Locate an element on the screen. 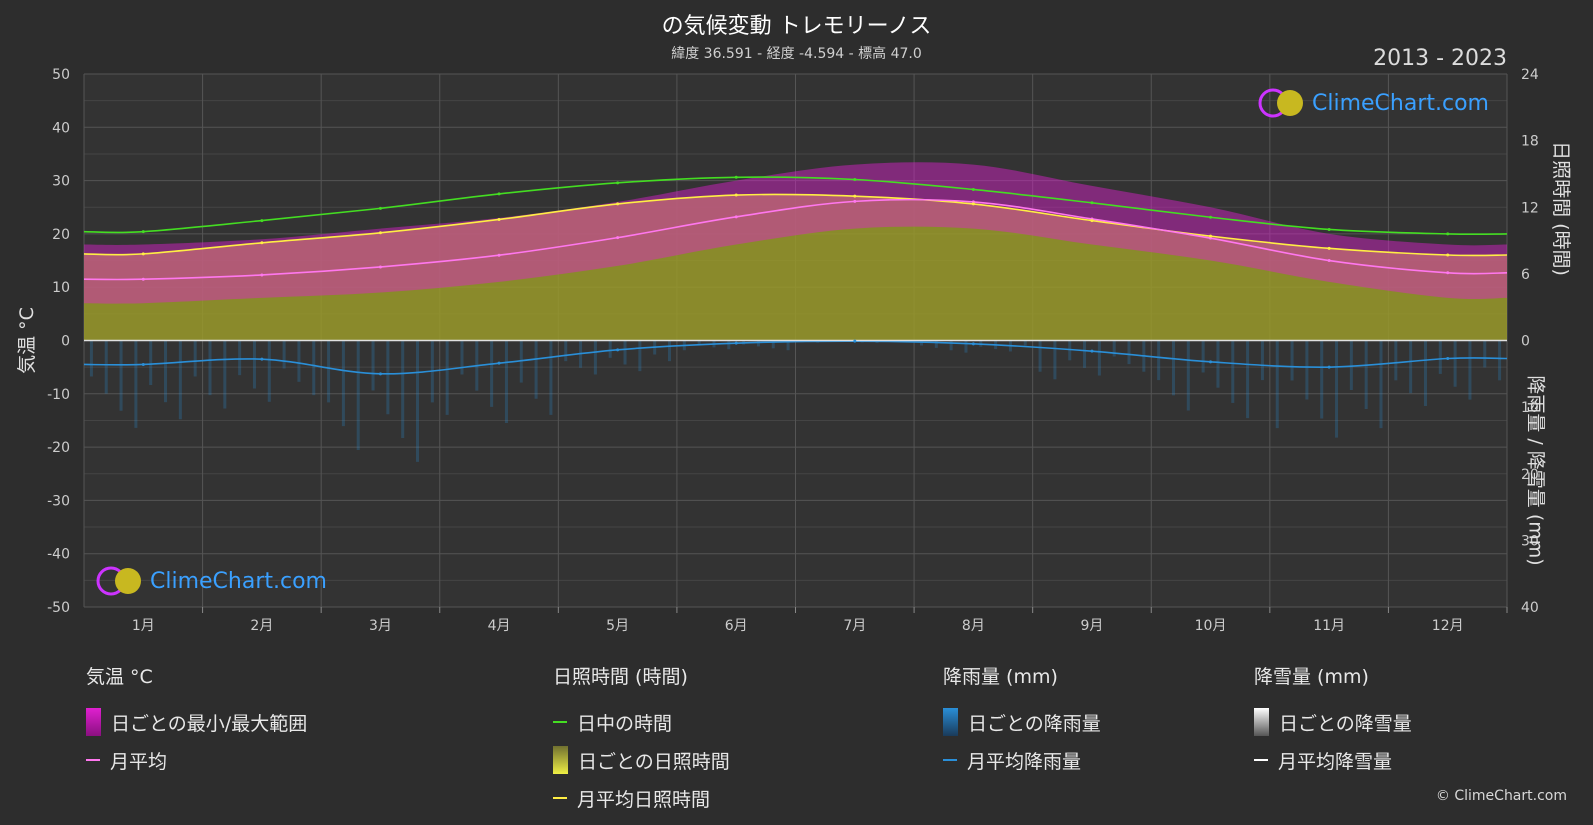 The image size is (1593, 825). y-axis-right-bottom-title: 降雨量 / 降雪量 (mm) is located at coordinates (1535, 470).